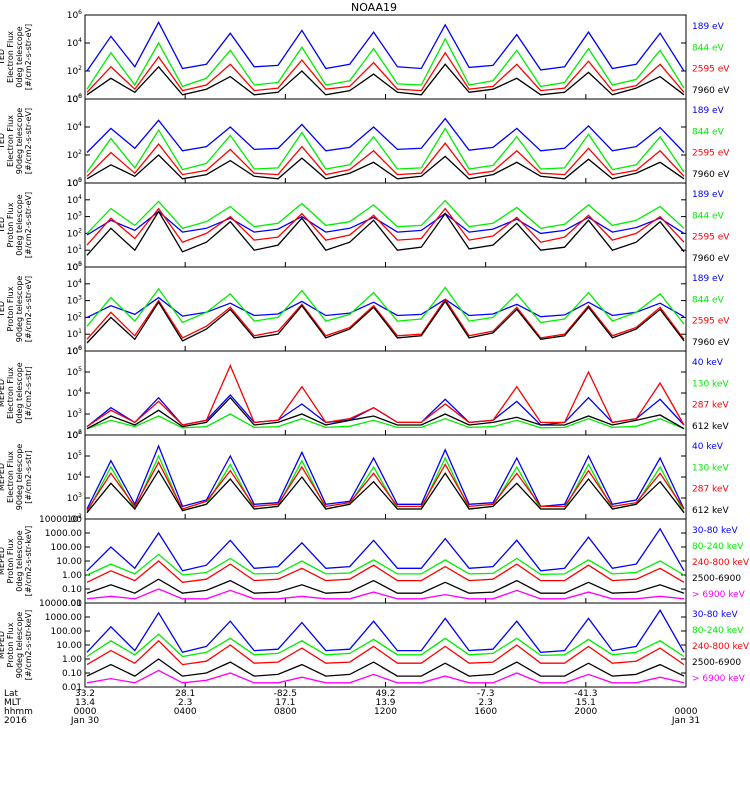 The image size is (750, 800). I want to click on footer-row-label: Lat, so click(11, 694).